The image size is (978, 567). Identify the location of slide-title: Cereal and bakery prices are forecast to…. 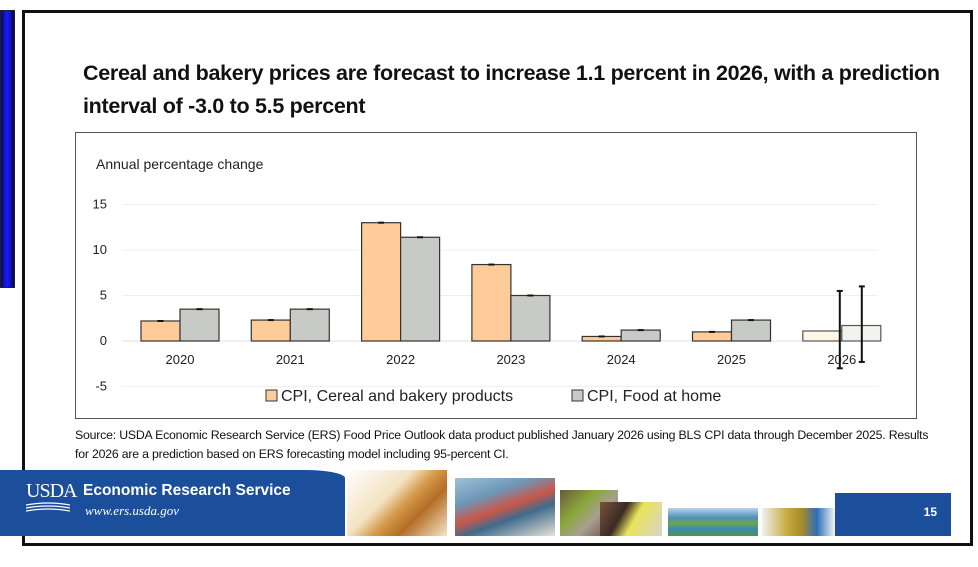
(511, 89).